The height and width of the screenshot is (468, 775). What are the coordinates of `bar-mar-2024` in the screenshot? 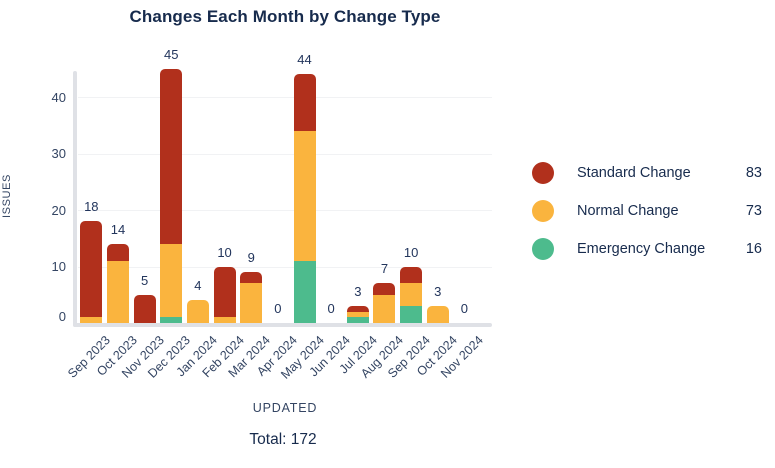 It's located at (251, 297).